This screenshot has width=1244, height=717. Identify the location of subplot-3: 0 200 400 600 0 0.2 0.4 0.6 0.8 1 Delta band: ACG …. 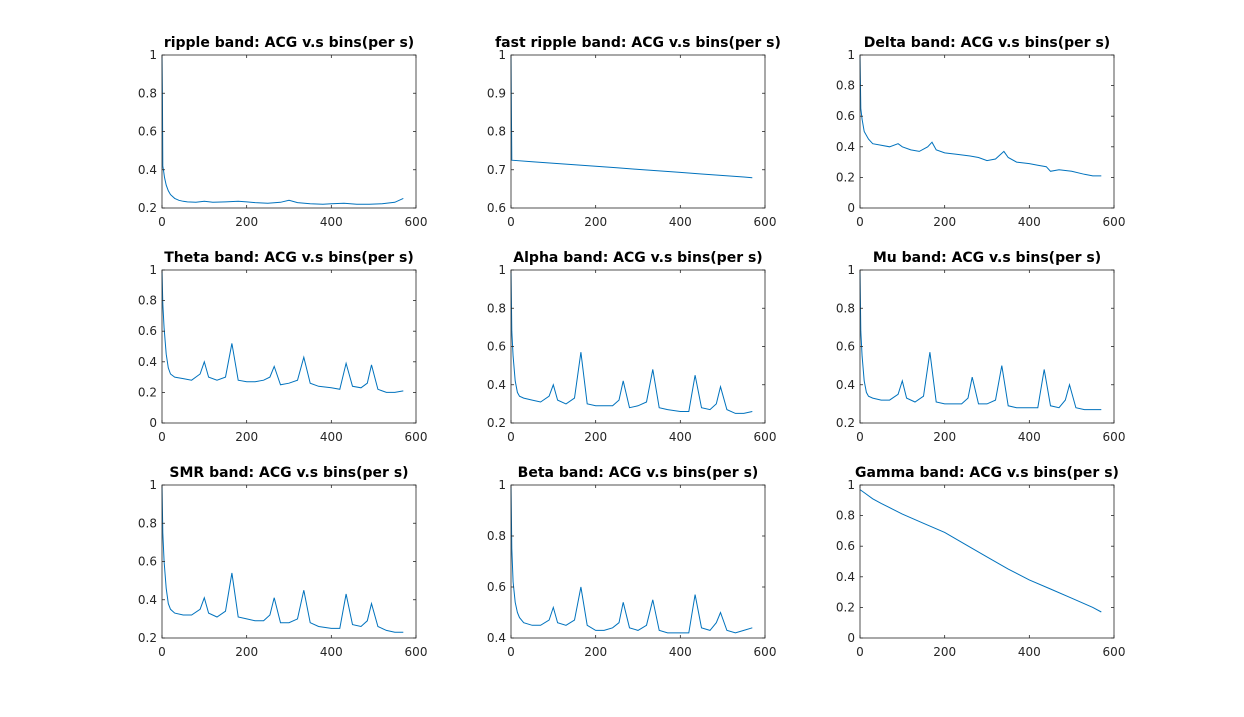
(981, 132).